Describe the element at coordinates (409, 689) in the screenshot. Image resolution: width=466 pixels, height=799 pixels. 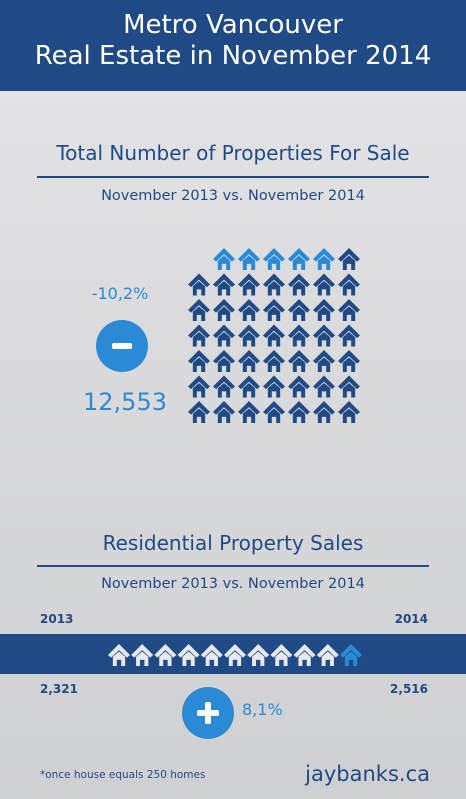
I see `sales-2014-value: 2,516` at that location.